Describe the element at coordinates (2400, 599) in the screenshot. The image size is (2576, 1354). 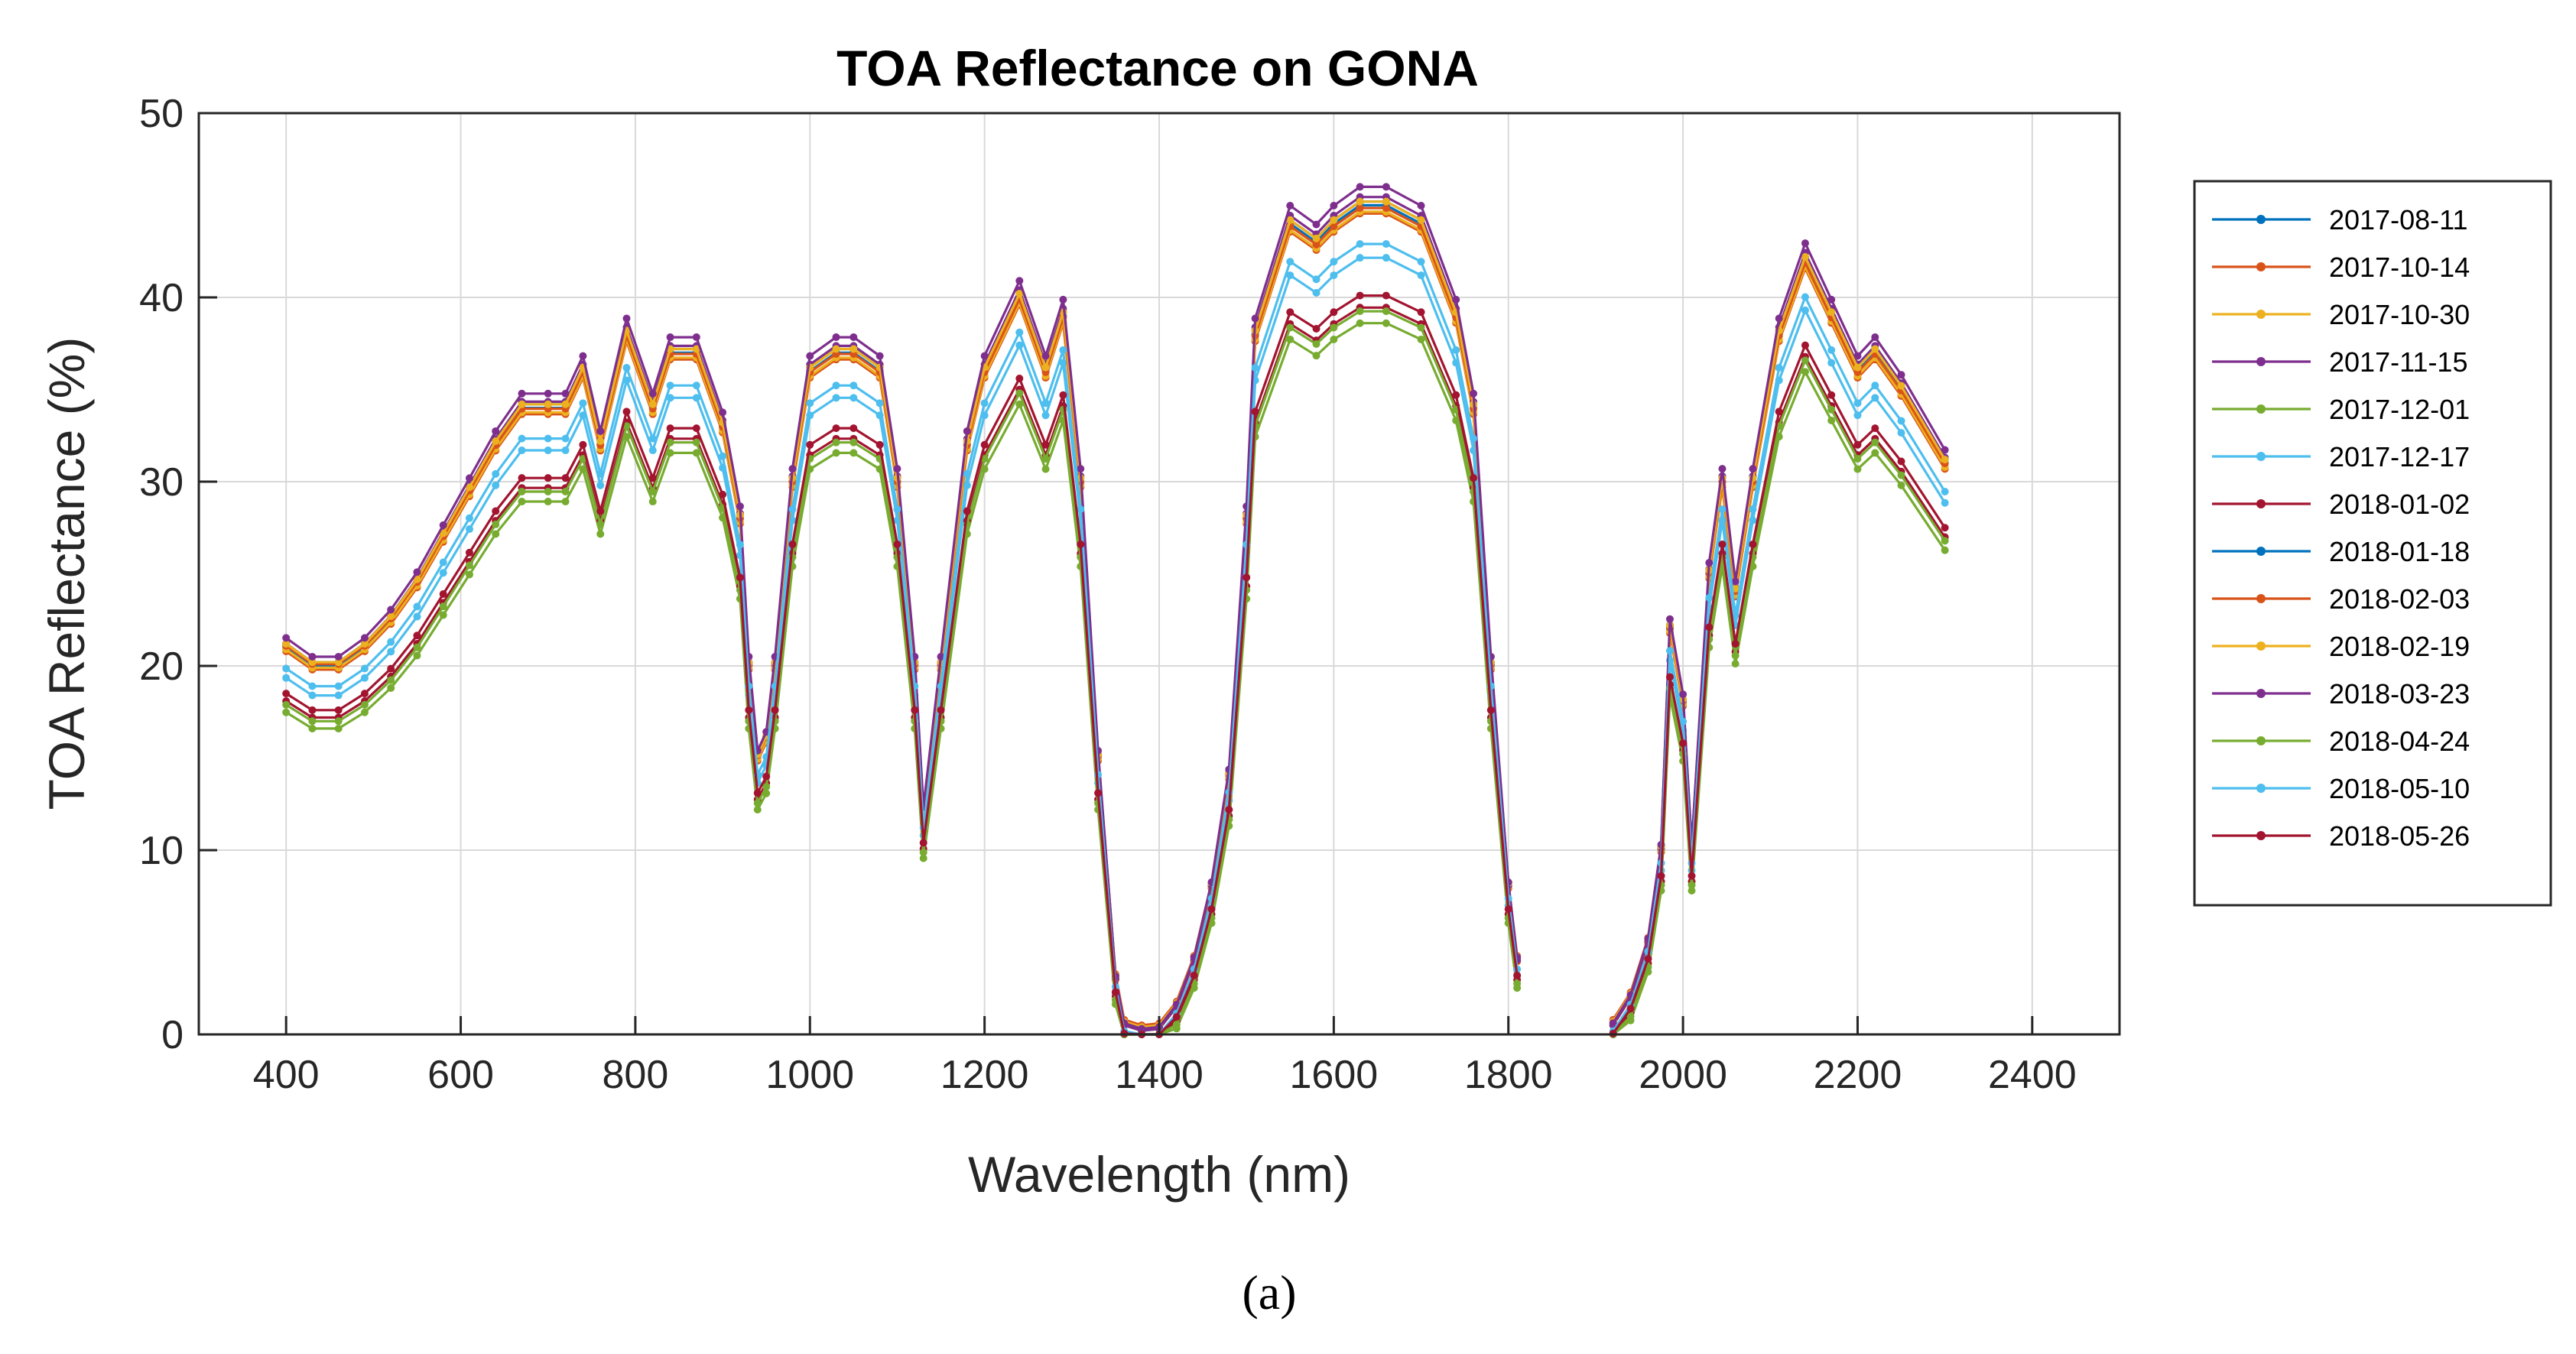
I see `legend-label: 2018-02-03` at that location.